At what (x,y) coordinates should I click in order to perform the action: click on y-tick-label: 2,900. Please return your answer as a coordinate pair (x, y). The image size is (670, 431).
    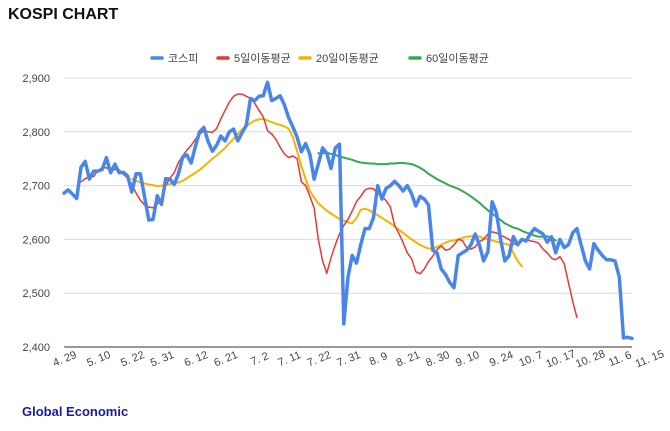
    Looking at the image, I should click on (36, 79).